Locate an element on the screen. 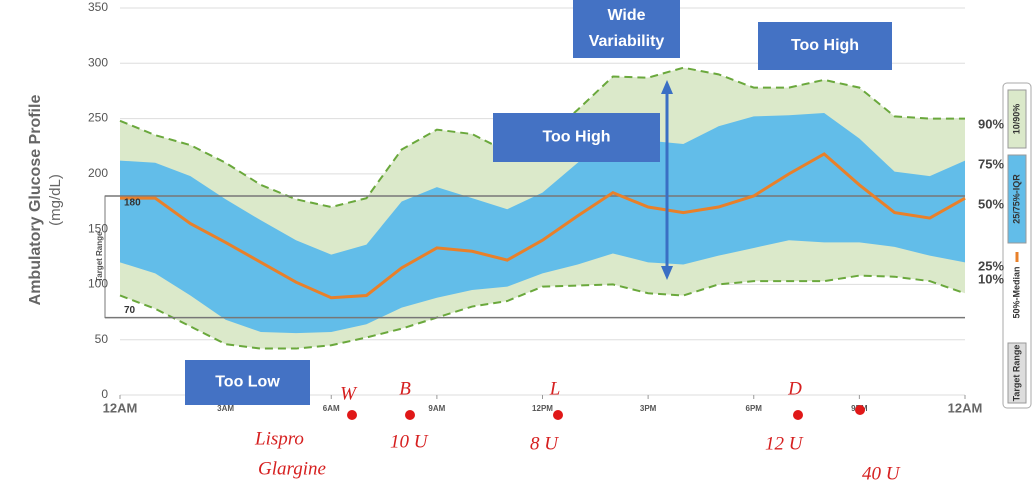 This screenshot has width=1036, height=486. y-axis-unit: (mg/dL) is located at coordinates (55, 200).